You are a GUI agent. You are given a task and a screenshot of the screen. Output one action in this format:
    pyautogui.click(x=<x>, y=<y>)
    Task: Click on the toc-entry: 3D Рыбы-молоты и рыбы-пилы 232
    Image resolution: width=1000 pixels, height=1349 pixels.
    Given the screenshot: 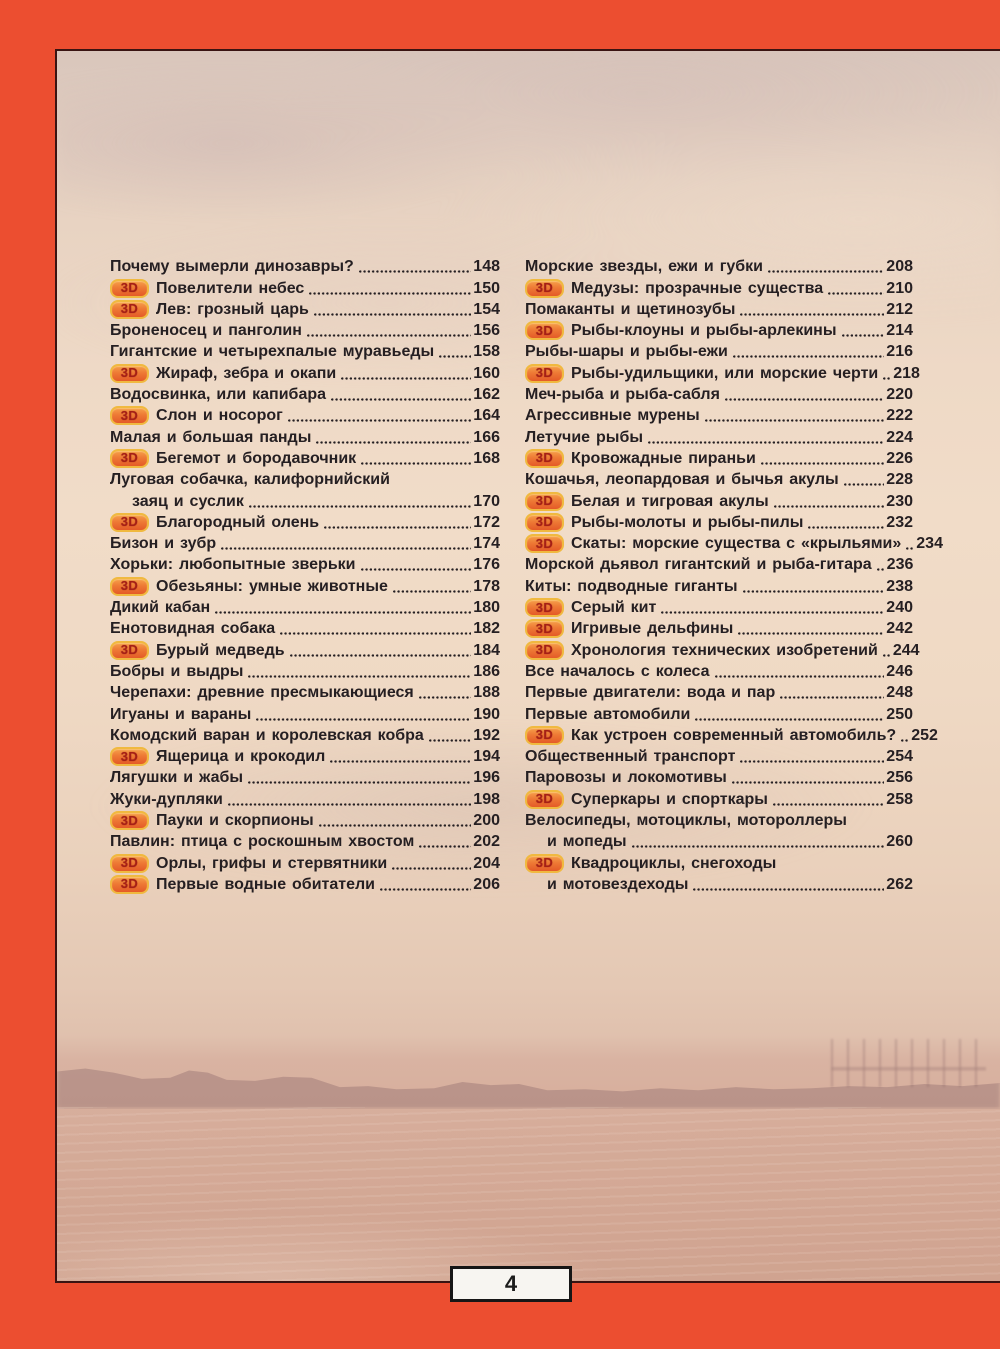 What is the action you would take?
    pyautogui.click(x=719, y=522)
    